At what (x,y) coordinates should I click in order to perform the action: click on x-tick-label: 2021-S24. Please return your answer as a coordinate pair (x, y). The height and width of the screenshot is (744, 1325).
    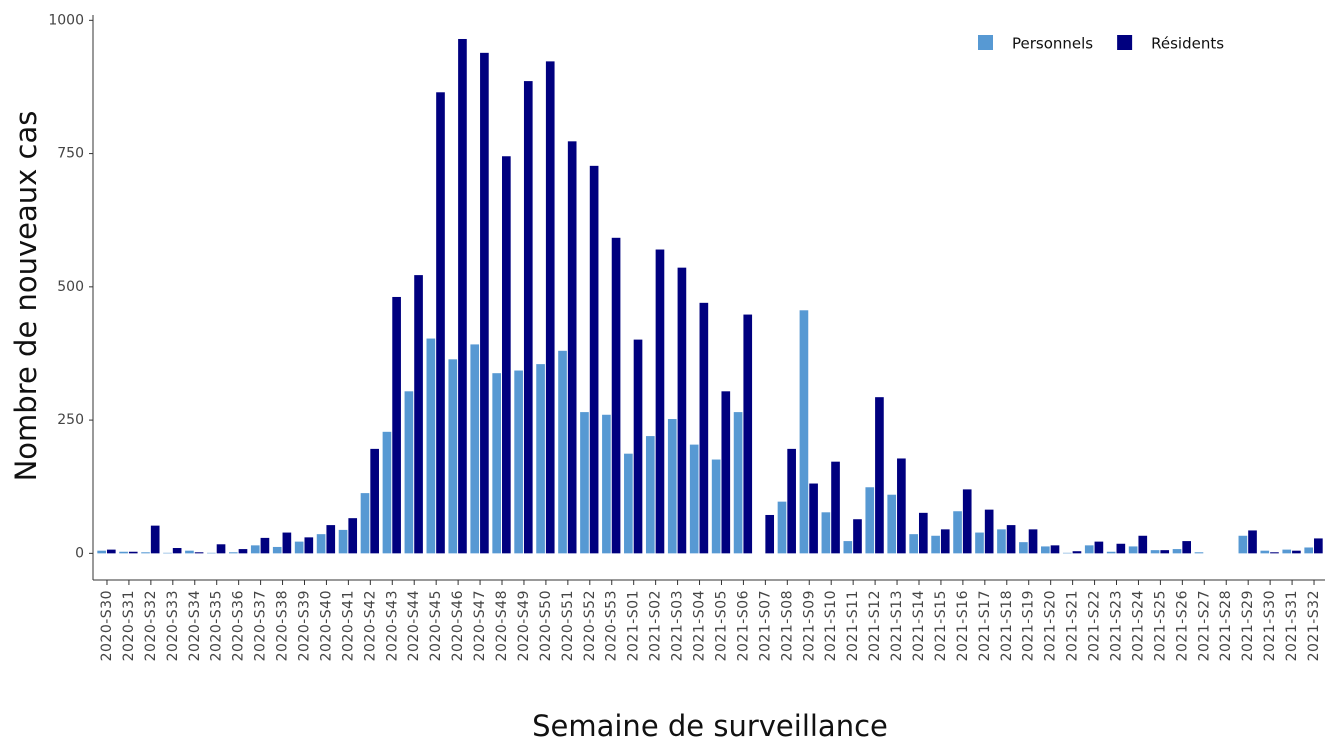
    Looking at the image, I should click on (1138, 625).